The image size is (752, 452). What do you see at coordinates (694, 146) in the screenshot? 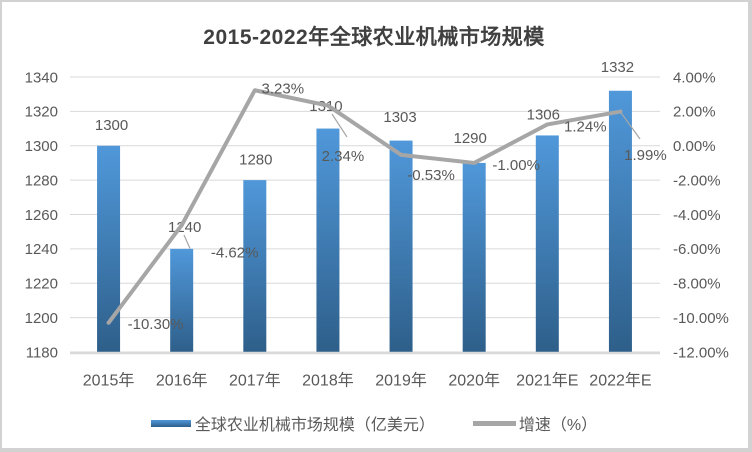
I see `right-axis-tick: 0.00%` at bounding box center [694, 146].